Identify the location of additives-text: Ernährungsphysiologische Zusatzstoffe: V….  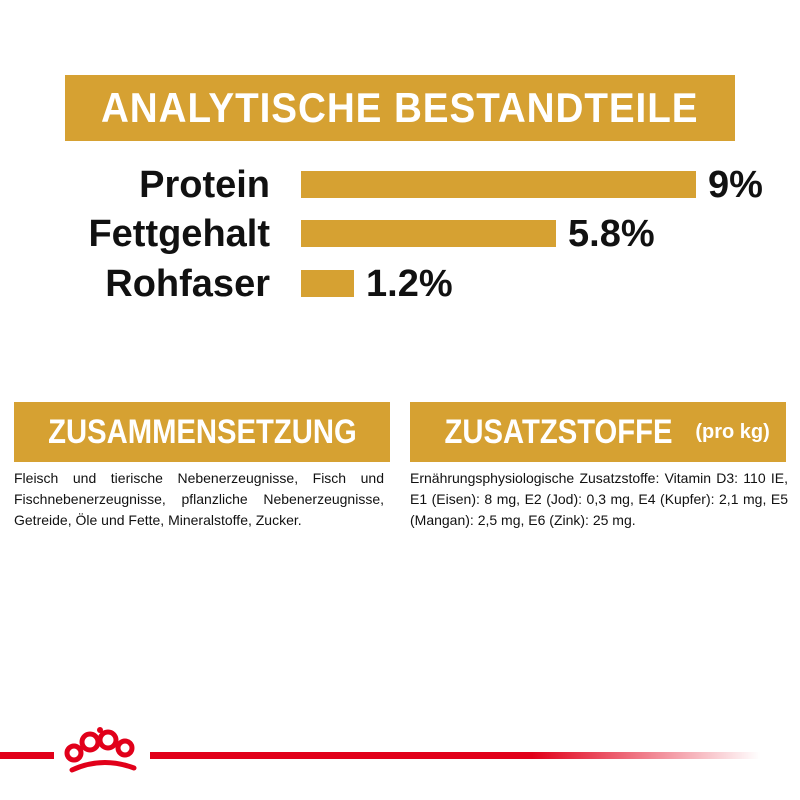
(599, 499).